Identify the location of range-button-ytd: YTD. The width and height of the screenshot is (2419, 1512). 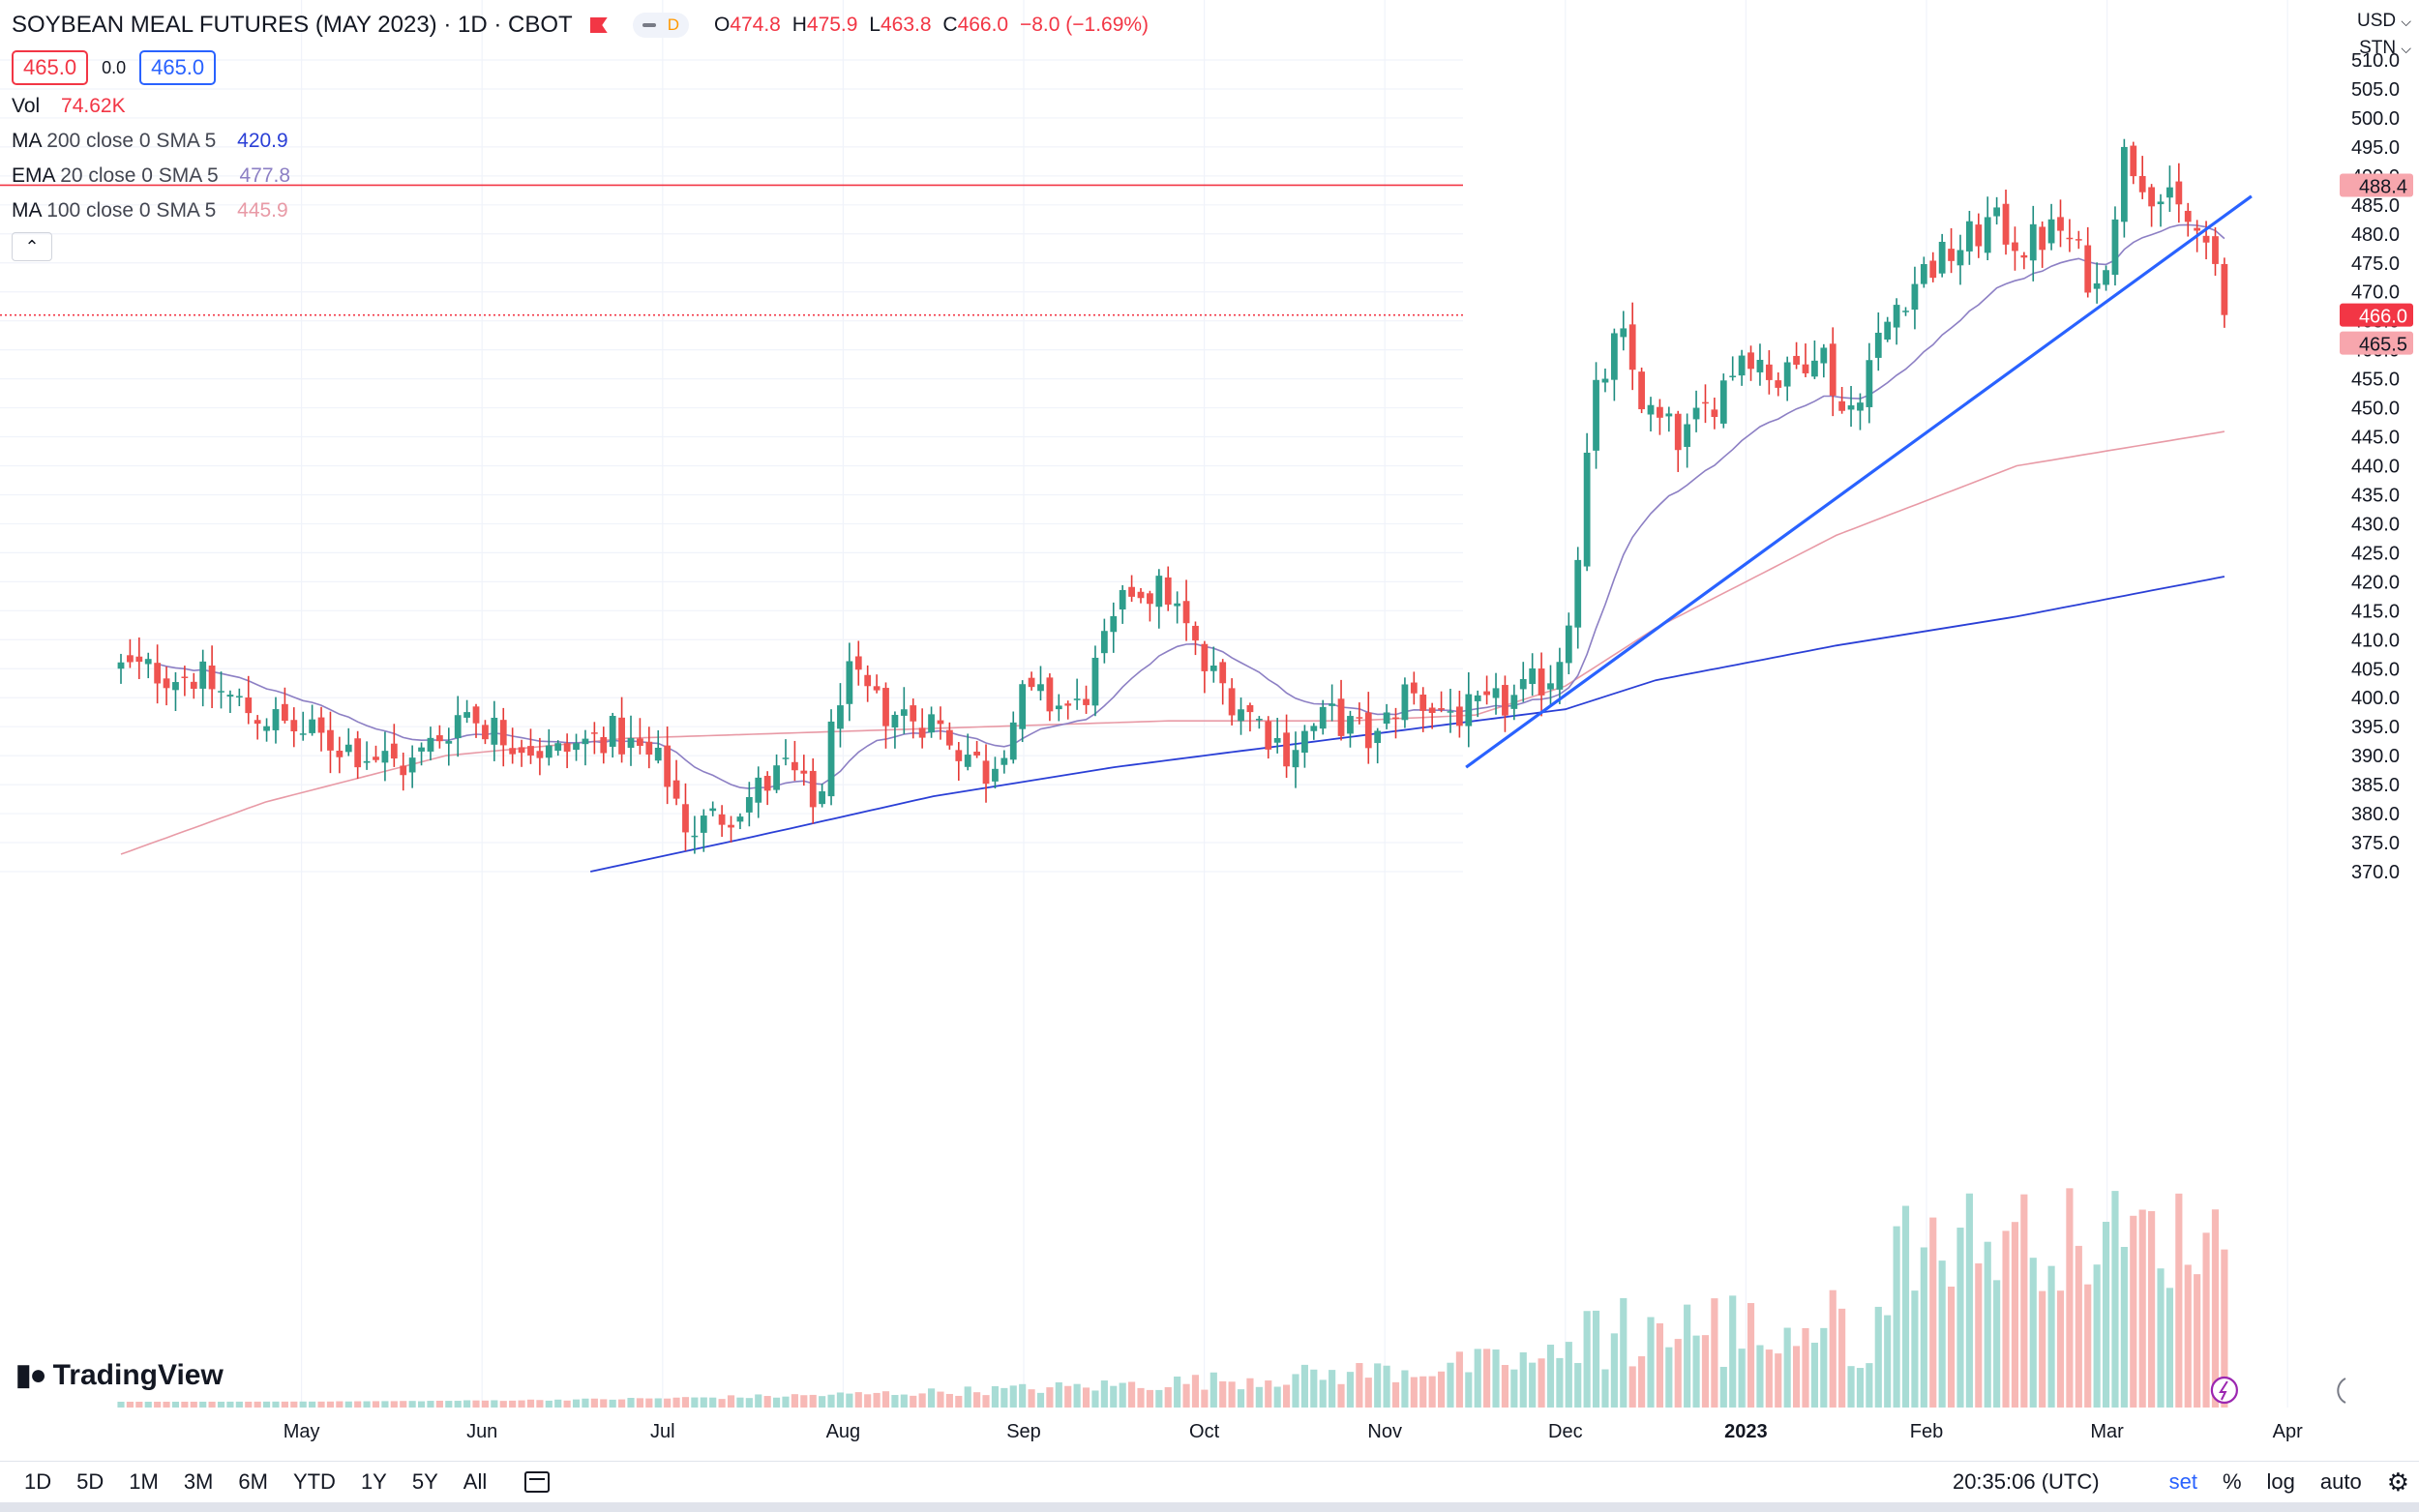
(314, 1482).